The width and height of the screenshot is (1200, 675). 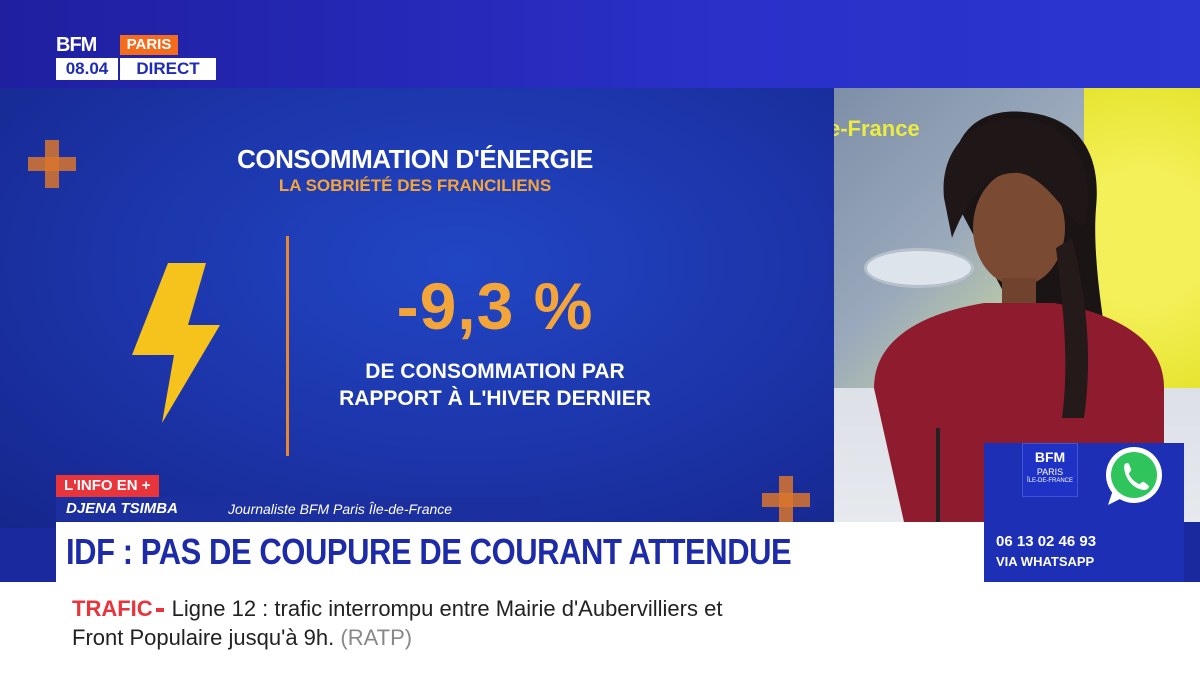 What do you see at coordinates (877, 128) in the screenshot?
I see `backdrop-screen-text: e-France` at bounding box center [877, 128].